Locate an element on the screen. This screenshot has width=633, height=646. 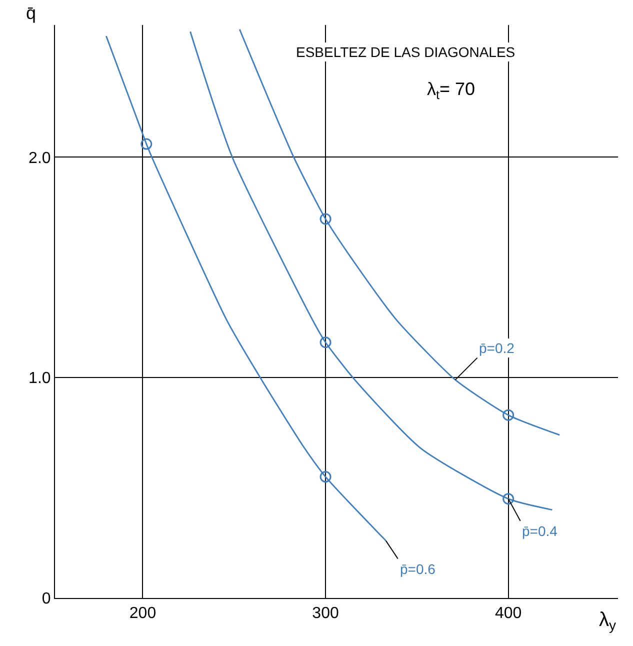
y-axis-title: q̄ is located at coordinates (31, 13).